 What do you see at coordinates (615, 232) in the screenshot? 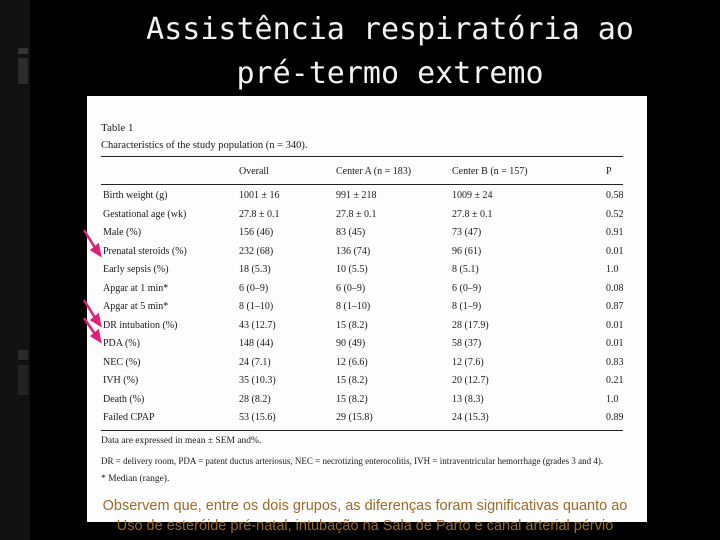
I see `table-cell: 0.91` at bounding box center [615, 232].